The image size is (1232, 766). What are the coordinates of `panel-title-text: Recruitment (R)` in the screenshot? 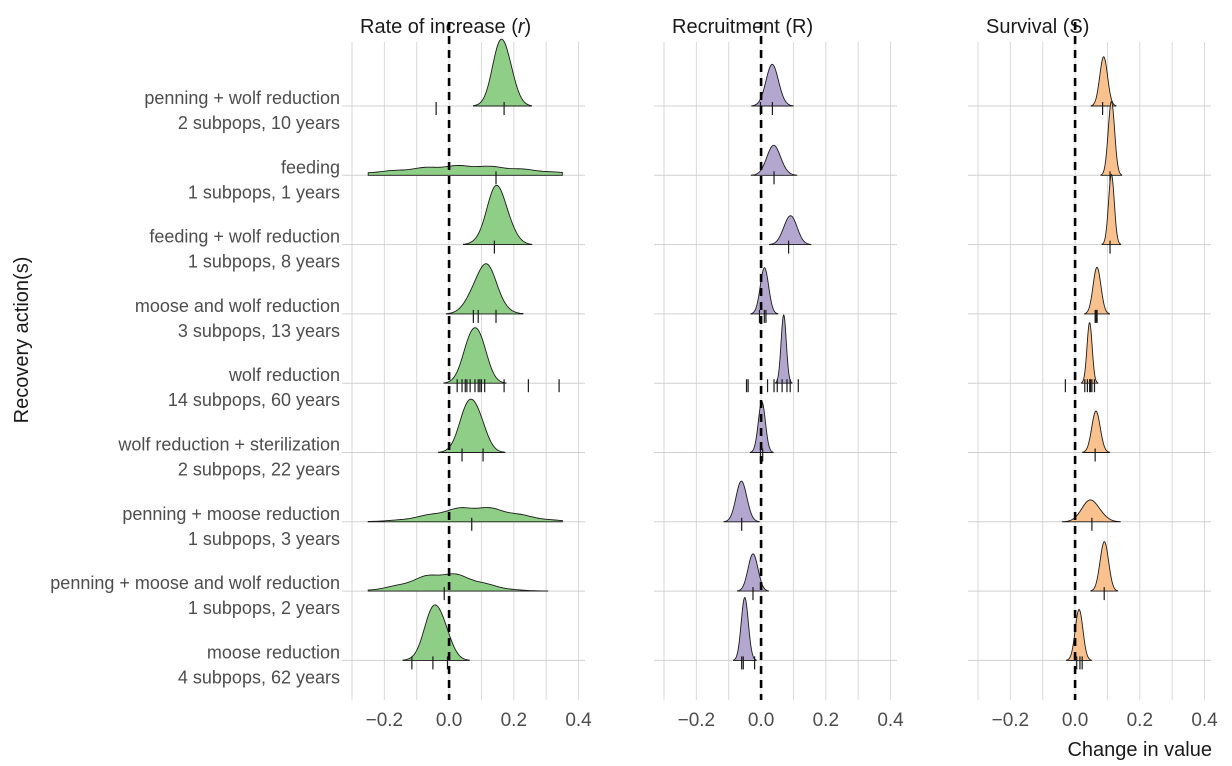 It's located at (742, 27).